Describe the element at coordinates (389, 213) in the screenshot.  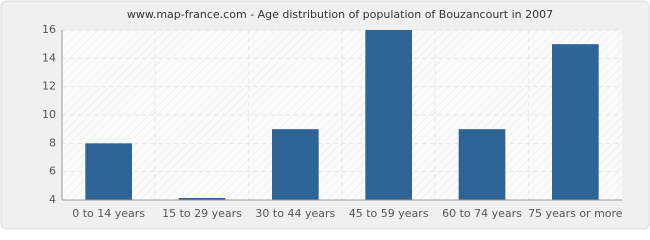
I see `x-tick-label: 45 to 59 years` at that location.